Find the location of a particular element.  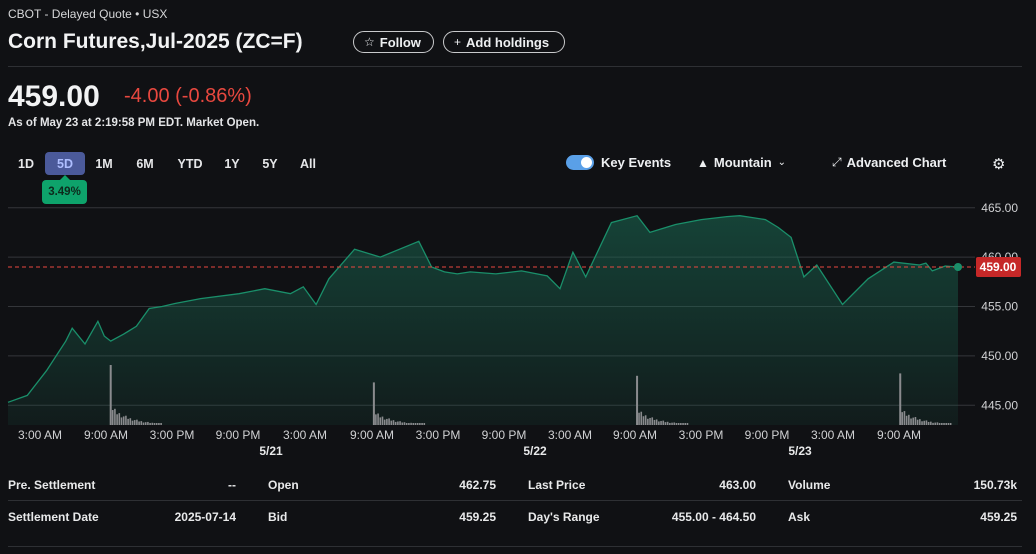

y-tick-label: 450.00 is located at coordinates (999, 356).